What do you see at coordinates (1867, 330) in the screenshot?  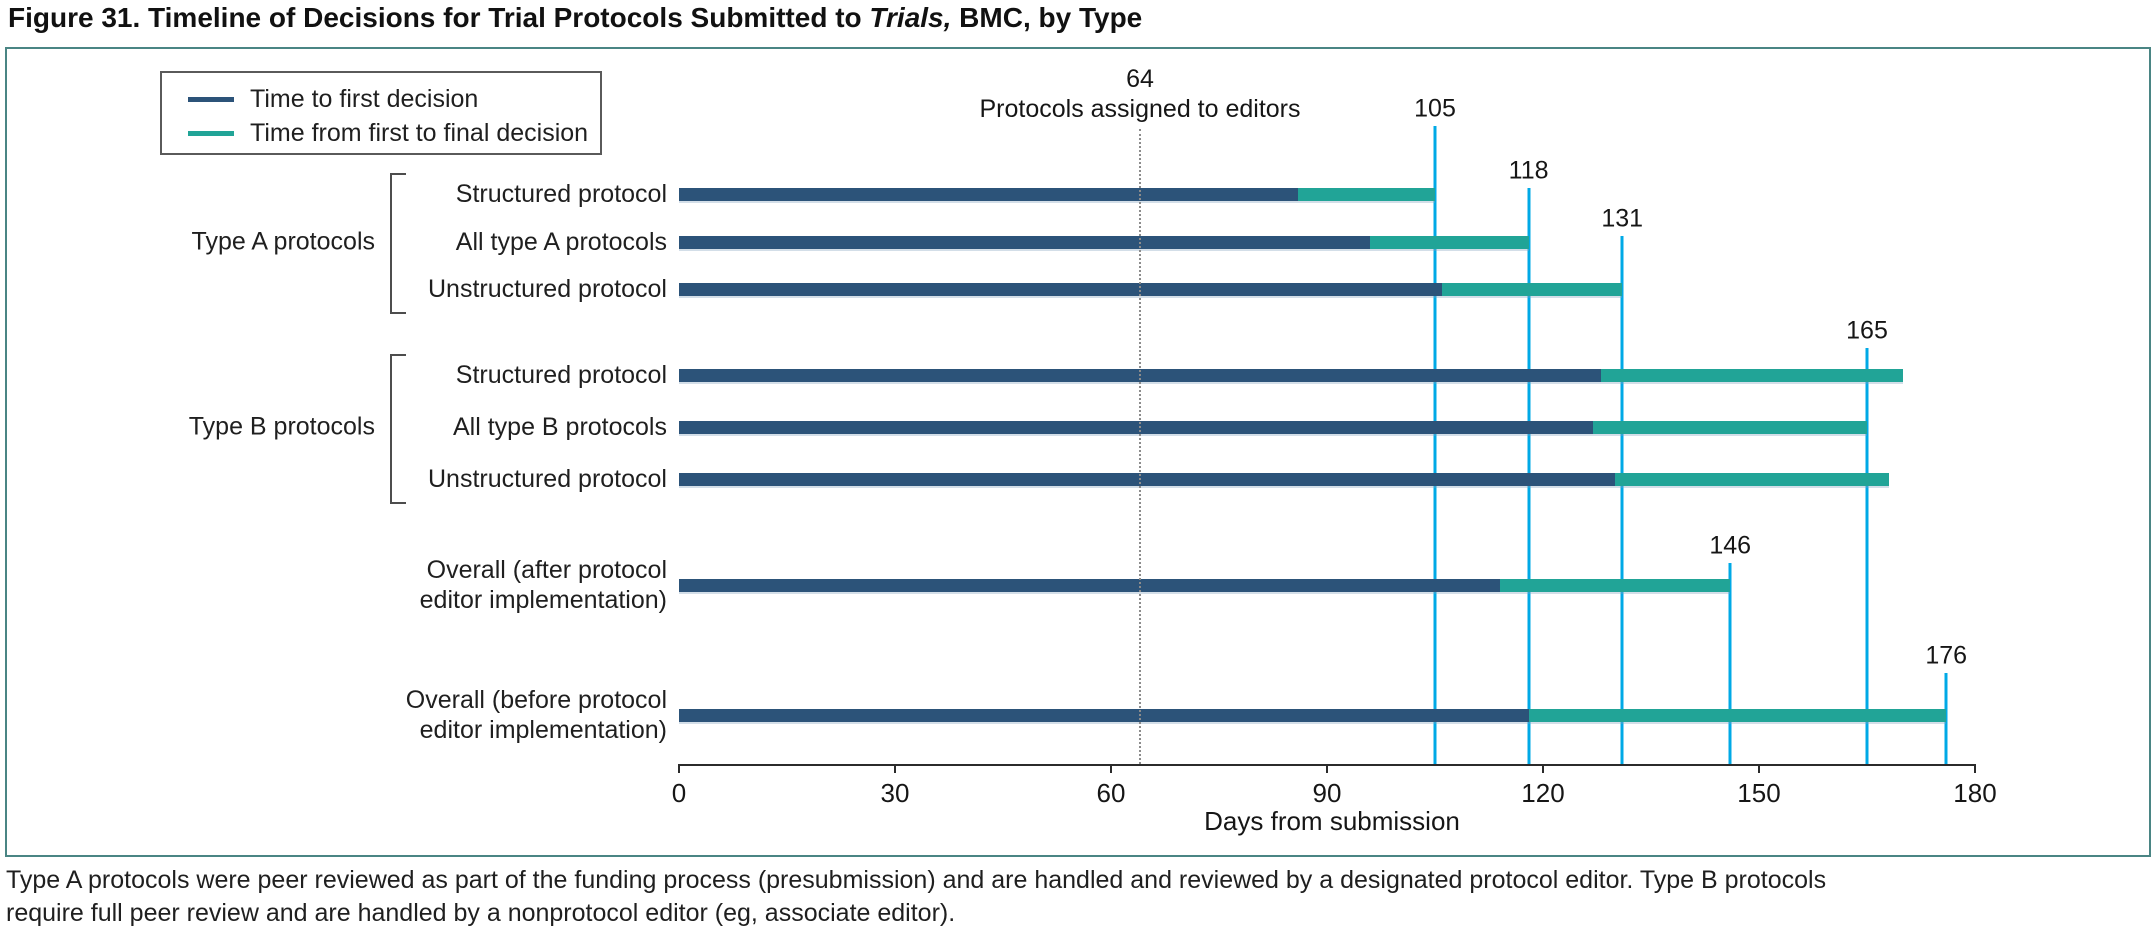 I see `callout-label: 165` at bounding box center [1867, 330].